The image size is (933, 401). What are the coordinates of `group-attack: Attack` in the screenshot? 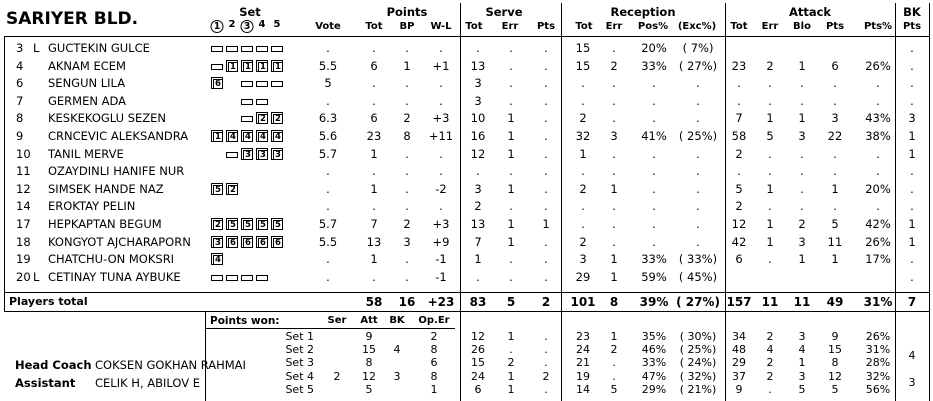 It's located at (810, 12).